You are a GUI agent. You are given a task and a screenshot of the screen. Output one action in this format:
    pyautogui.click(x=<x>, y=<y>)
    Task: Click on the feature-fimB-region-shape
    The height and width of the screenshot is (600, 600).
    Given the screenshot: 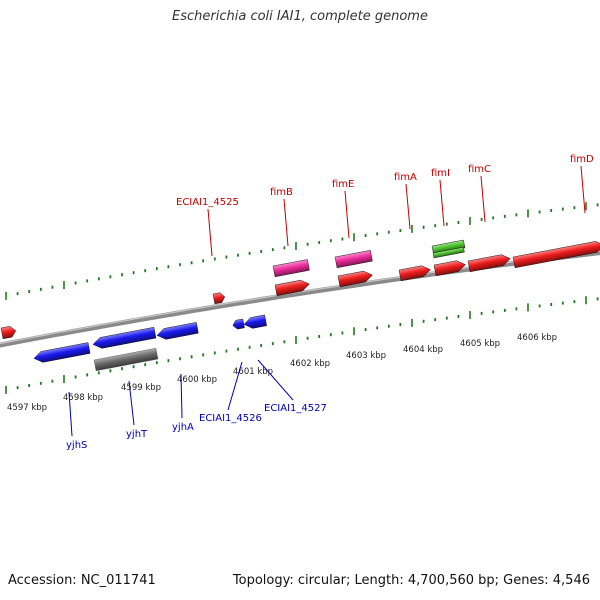 What is the action you would take?
    pyautogui.click(x=291, y=268)
    